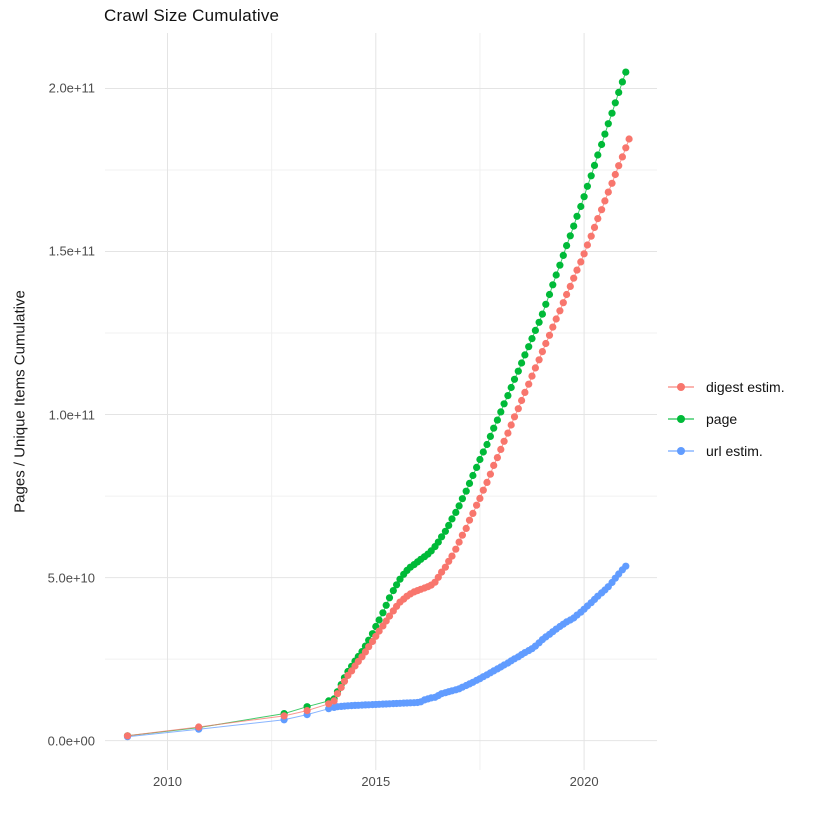  Describe the element at coordinates (71, 578) in the screenshot. I see `y-tick-label: 5.0e+10` at that location.